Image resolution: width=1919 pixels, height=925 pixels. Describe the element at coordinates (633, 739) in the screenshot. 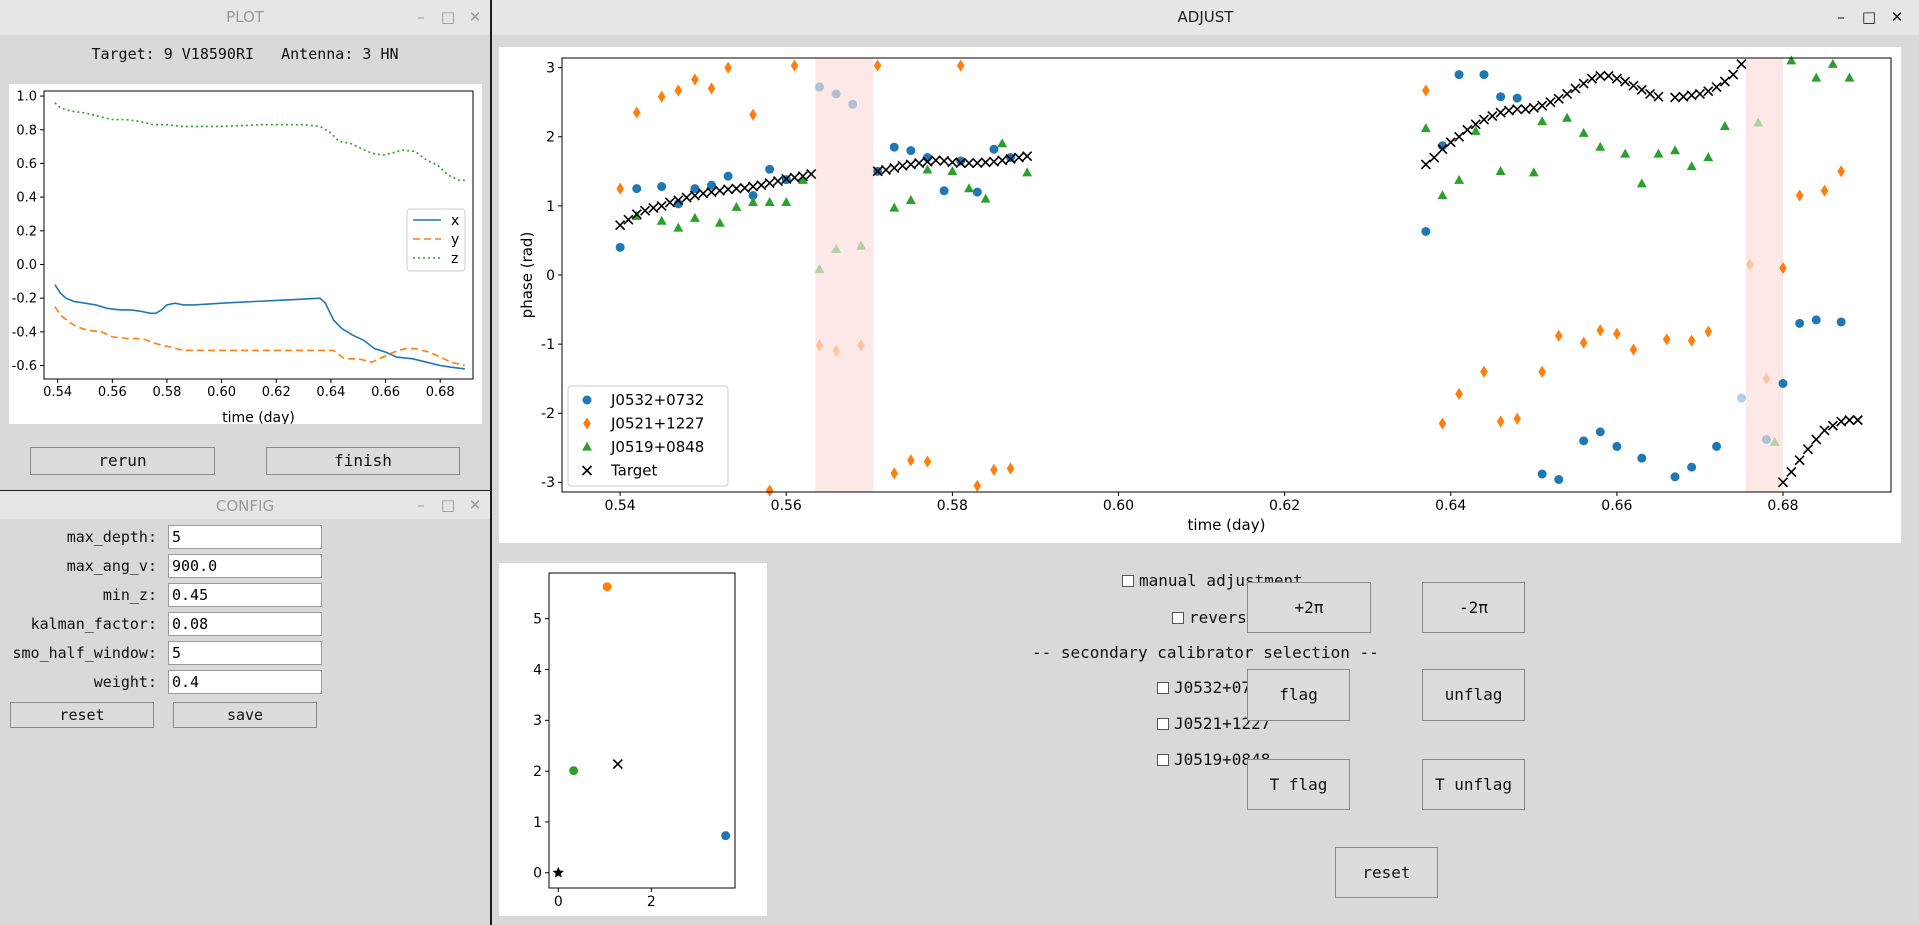

I see `chart-background` at that location.